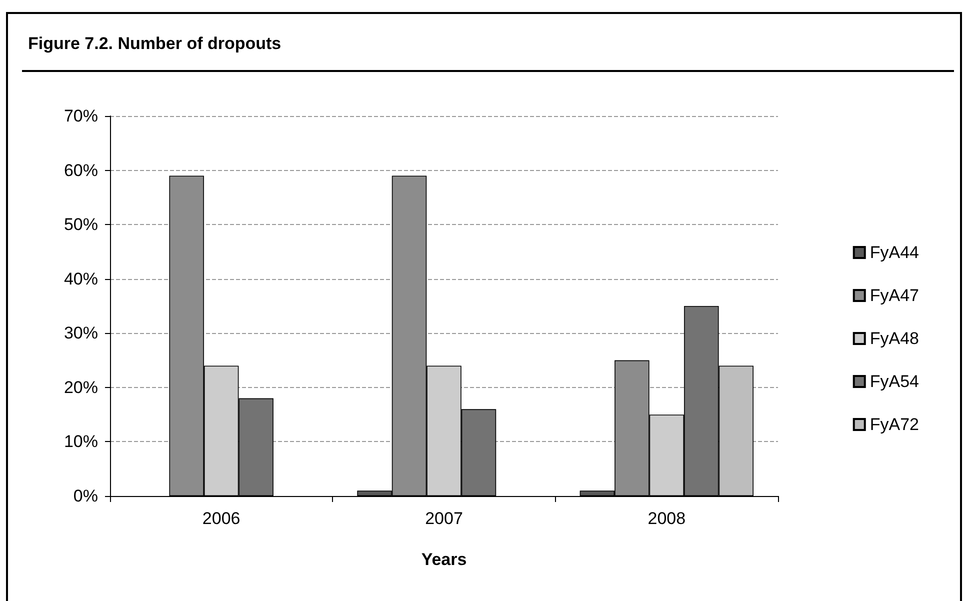 This screenshot has height=601, width=974. Describe the element at coordinates (895, 252) in the screenshot. I see `legend-label: FyA44` at that location.